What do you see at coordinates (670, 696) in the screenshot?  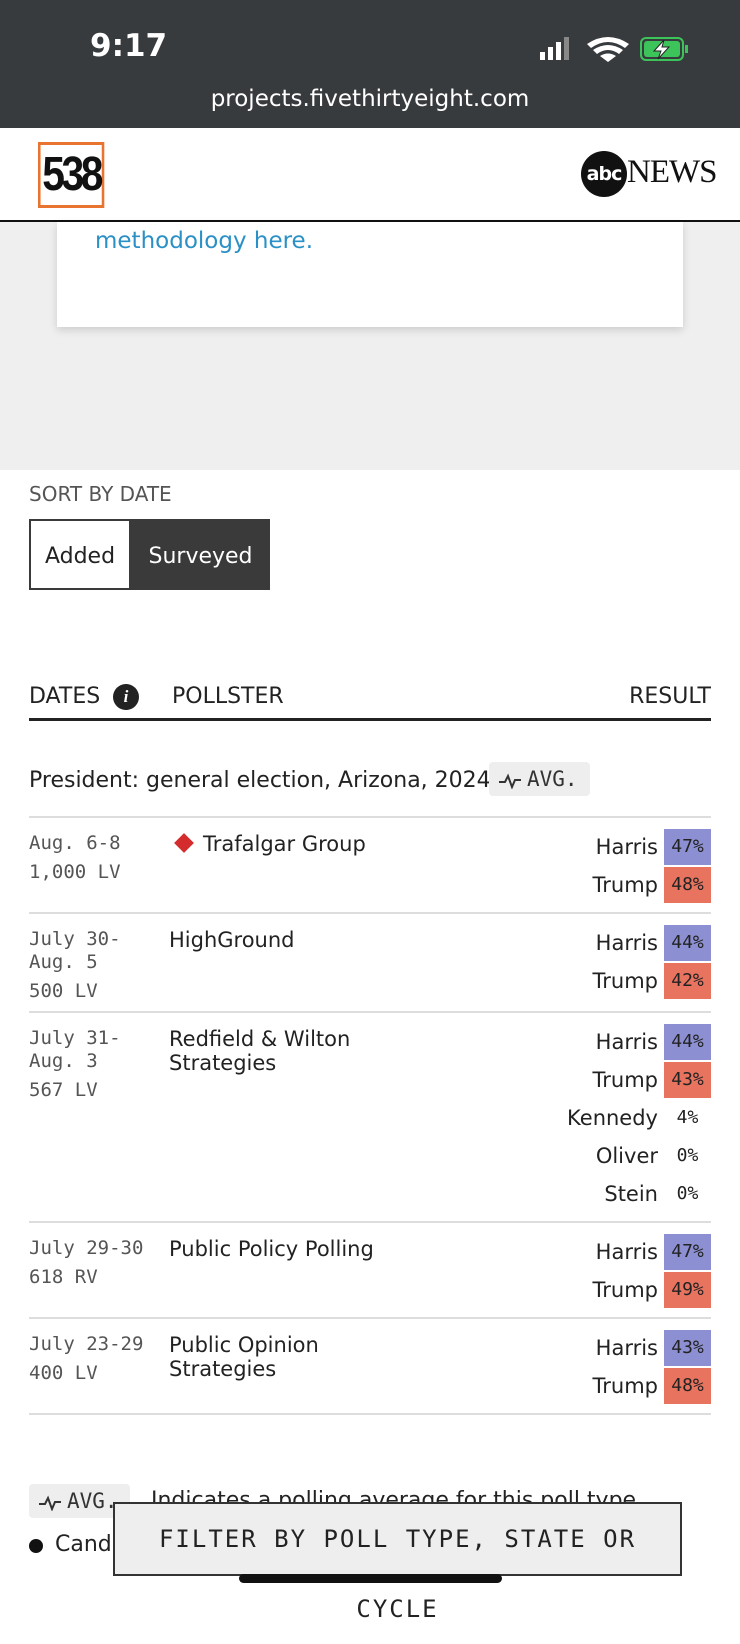 I see `col-result: RESULT` at bounding box center [670, 696].